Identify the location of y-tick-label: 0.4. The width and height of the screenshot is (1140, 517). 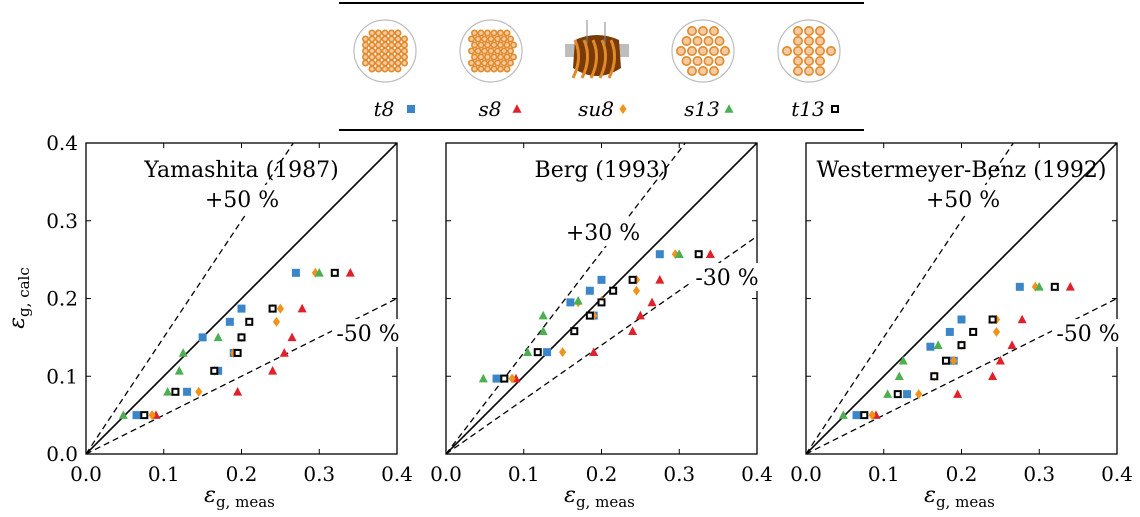
(62, 143).